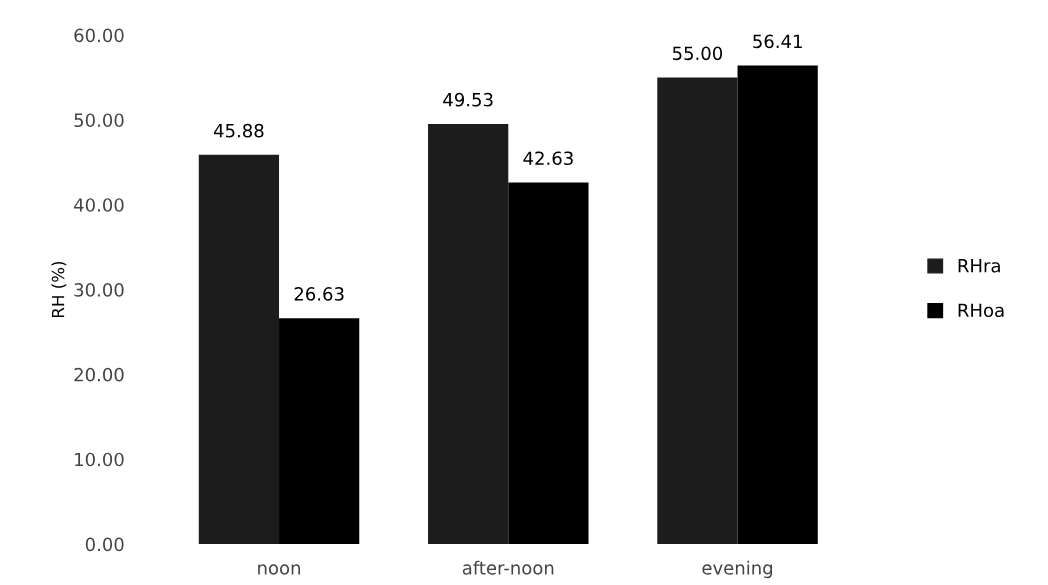  What do you see at coordinates (548, 158) in the screenshot?
I see `data-label: 42.63` at bounding box center [548, 158].